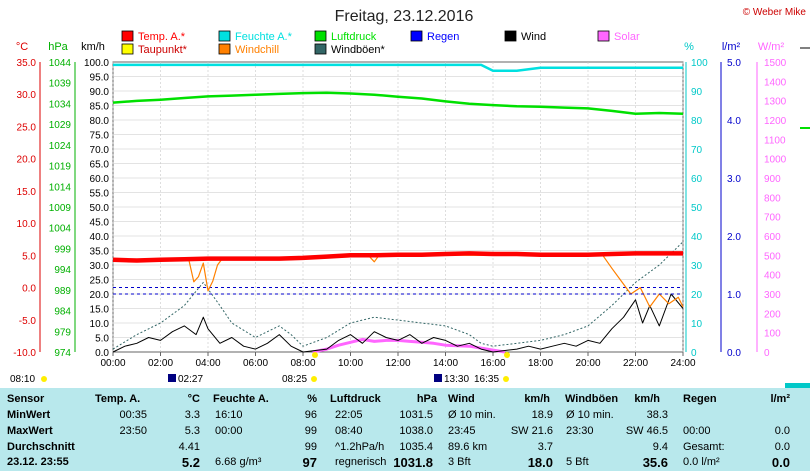 Image resolution: width=810 pixels, height=471 pixels. Describe the element at coordinates (775, 12) in the screenshot. I see `copyright-text: © Weber Mike` at that location.